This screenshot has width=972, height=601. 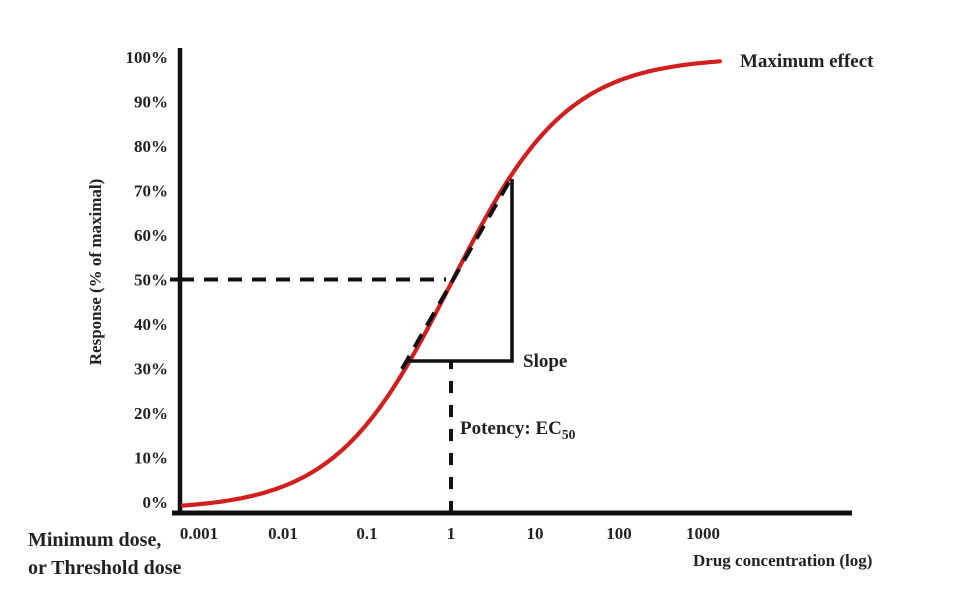 What do you see at coordinates (461, 271) in the screenshot?
I see `slope-triangle` at bounding box center [461, 271].